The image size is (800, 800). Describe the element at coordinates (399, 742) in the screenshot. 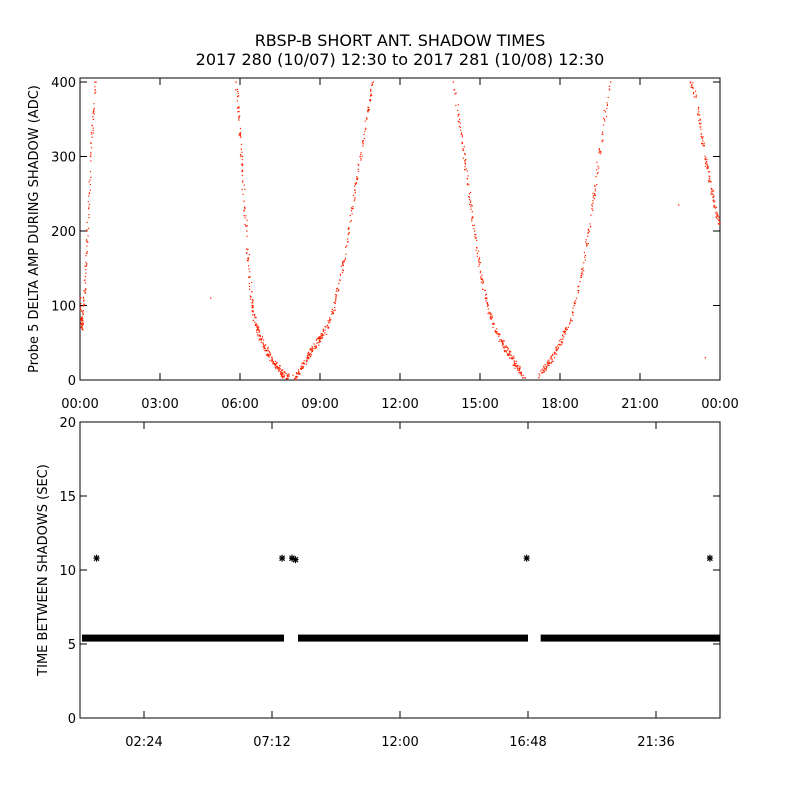

I see `x-tick-label: 12:00` at that location.